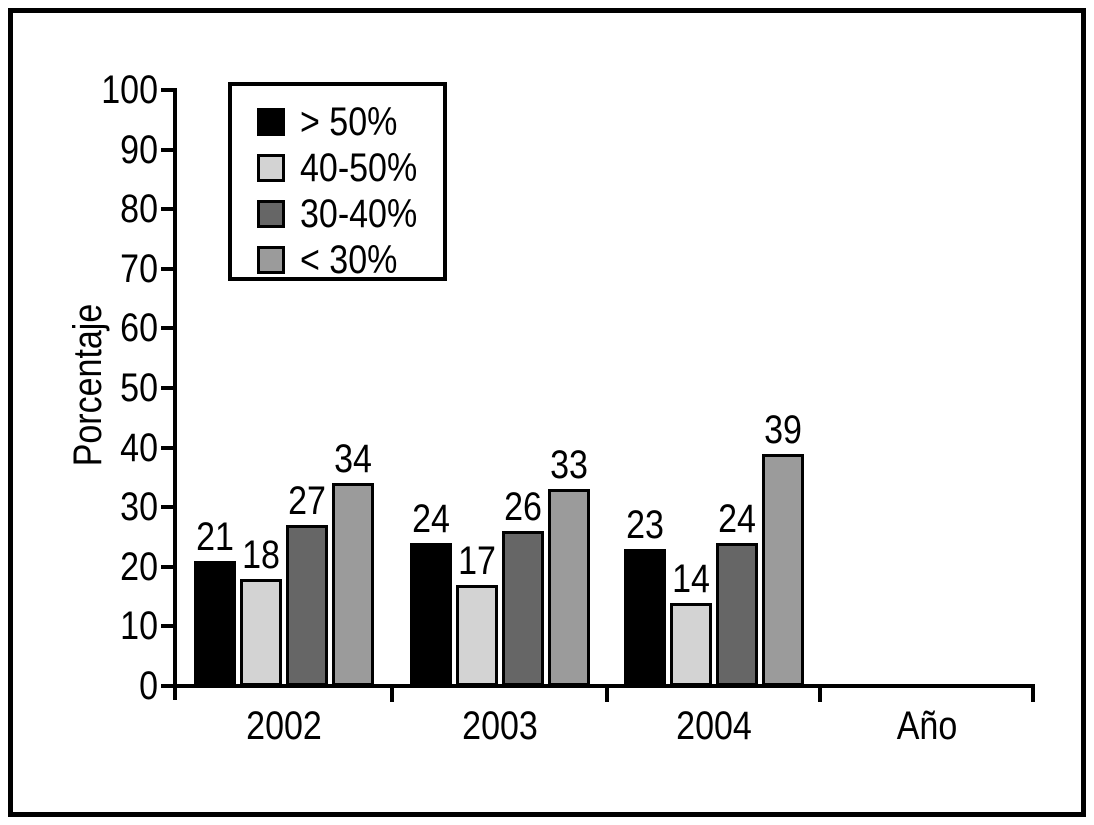 The width and height of the screenshot is (1094, 825). Describe the element at coordinates (359, 168) in the screenshot. I see `legend-label: 40-50%` at that location.